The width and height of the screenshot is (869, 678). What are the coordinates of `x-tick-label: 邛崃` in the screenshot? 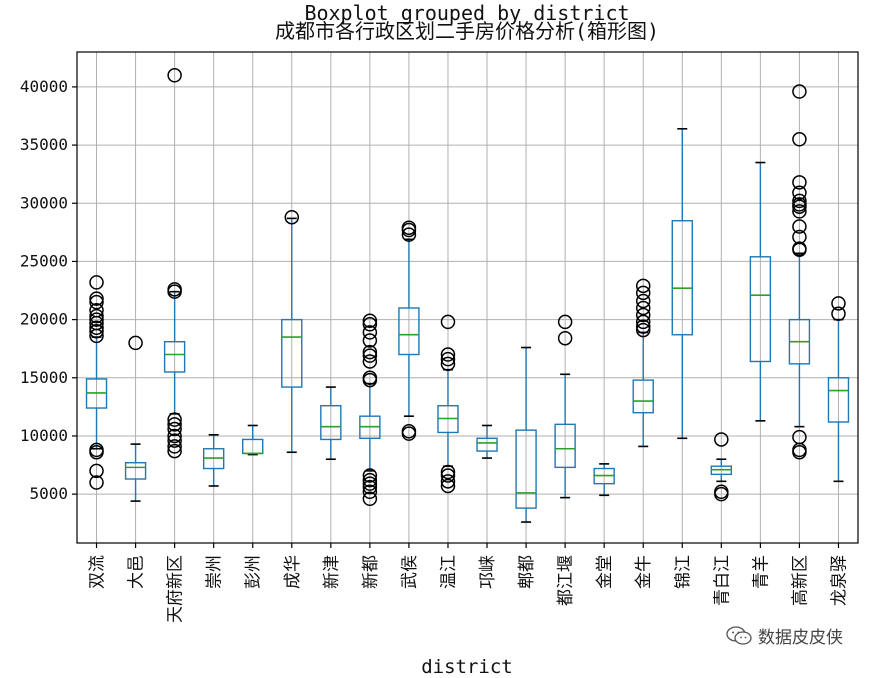 It's located at (488, 572).